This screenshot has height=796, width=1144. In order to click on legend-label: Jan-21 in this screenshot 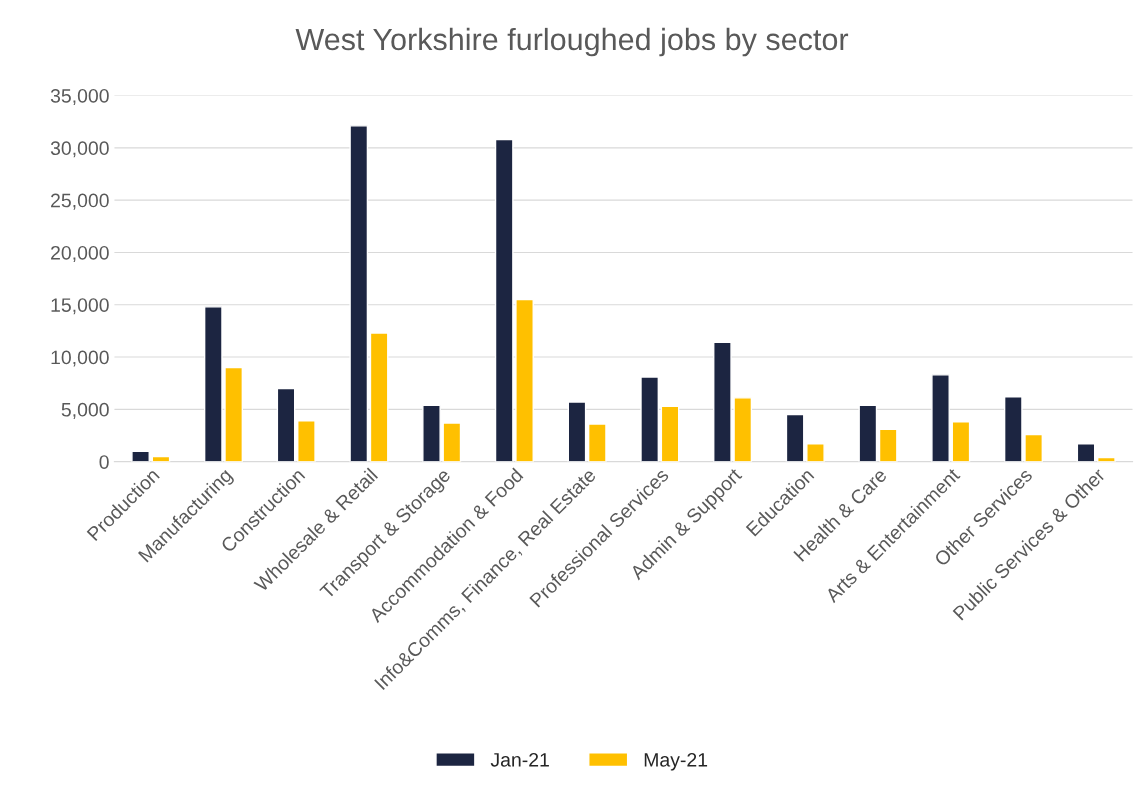, I will do `click(519, 759)`.